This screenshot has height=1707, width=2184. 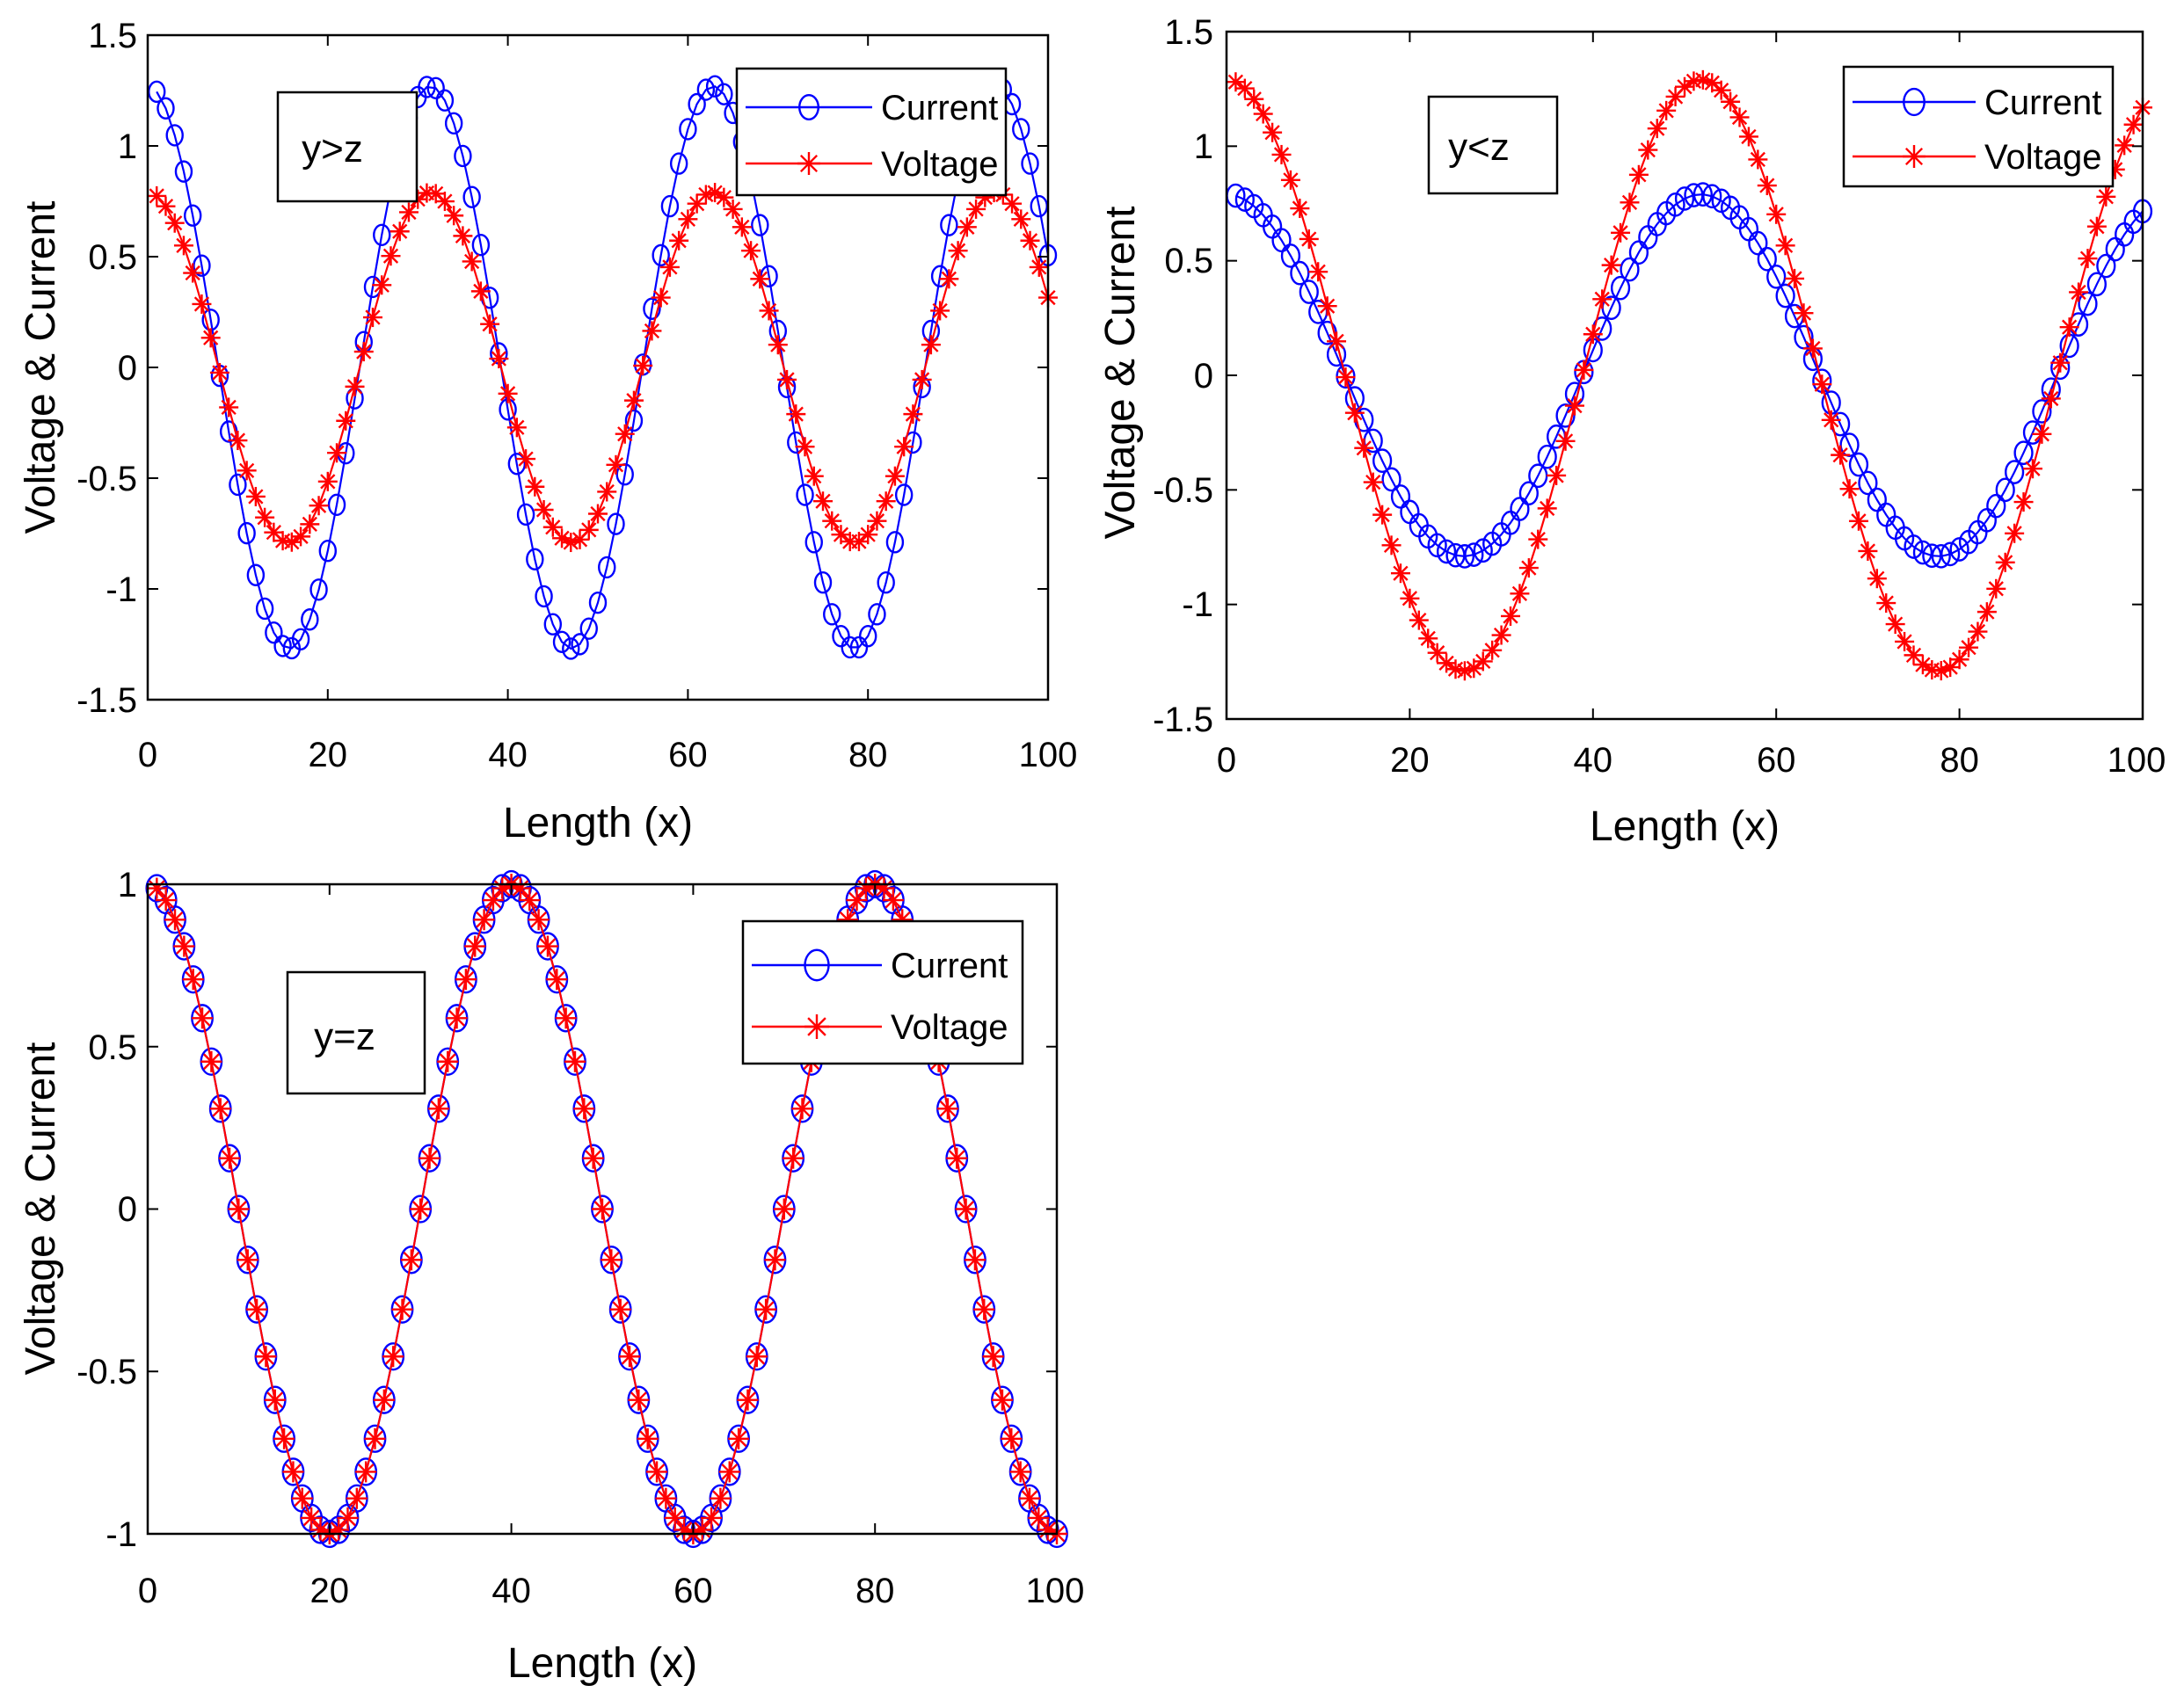 What do you see at coordinates (147, 1591) in the screenshot?
I see `x-tick-label: 0` at bounding box center [147, 1591].